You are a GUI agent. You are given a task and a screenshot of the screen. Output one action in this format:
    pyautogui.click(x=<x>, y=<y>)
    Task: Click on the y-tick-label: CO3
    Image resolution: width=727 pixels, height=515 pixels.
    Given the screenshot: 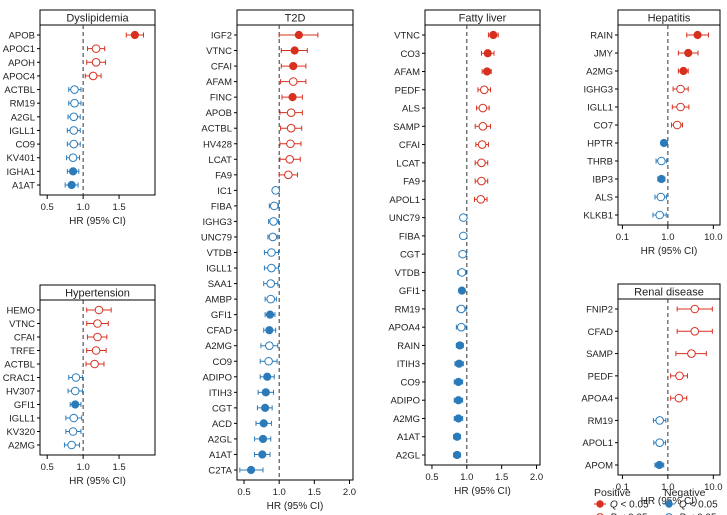 What is the action you would take?
    pyautogui.click(x=410, y=54)
    